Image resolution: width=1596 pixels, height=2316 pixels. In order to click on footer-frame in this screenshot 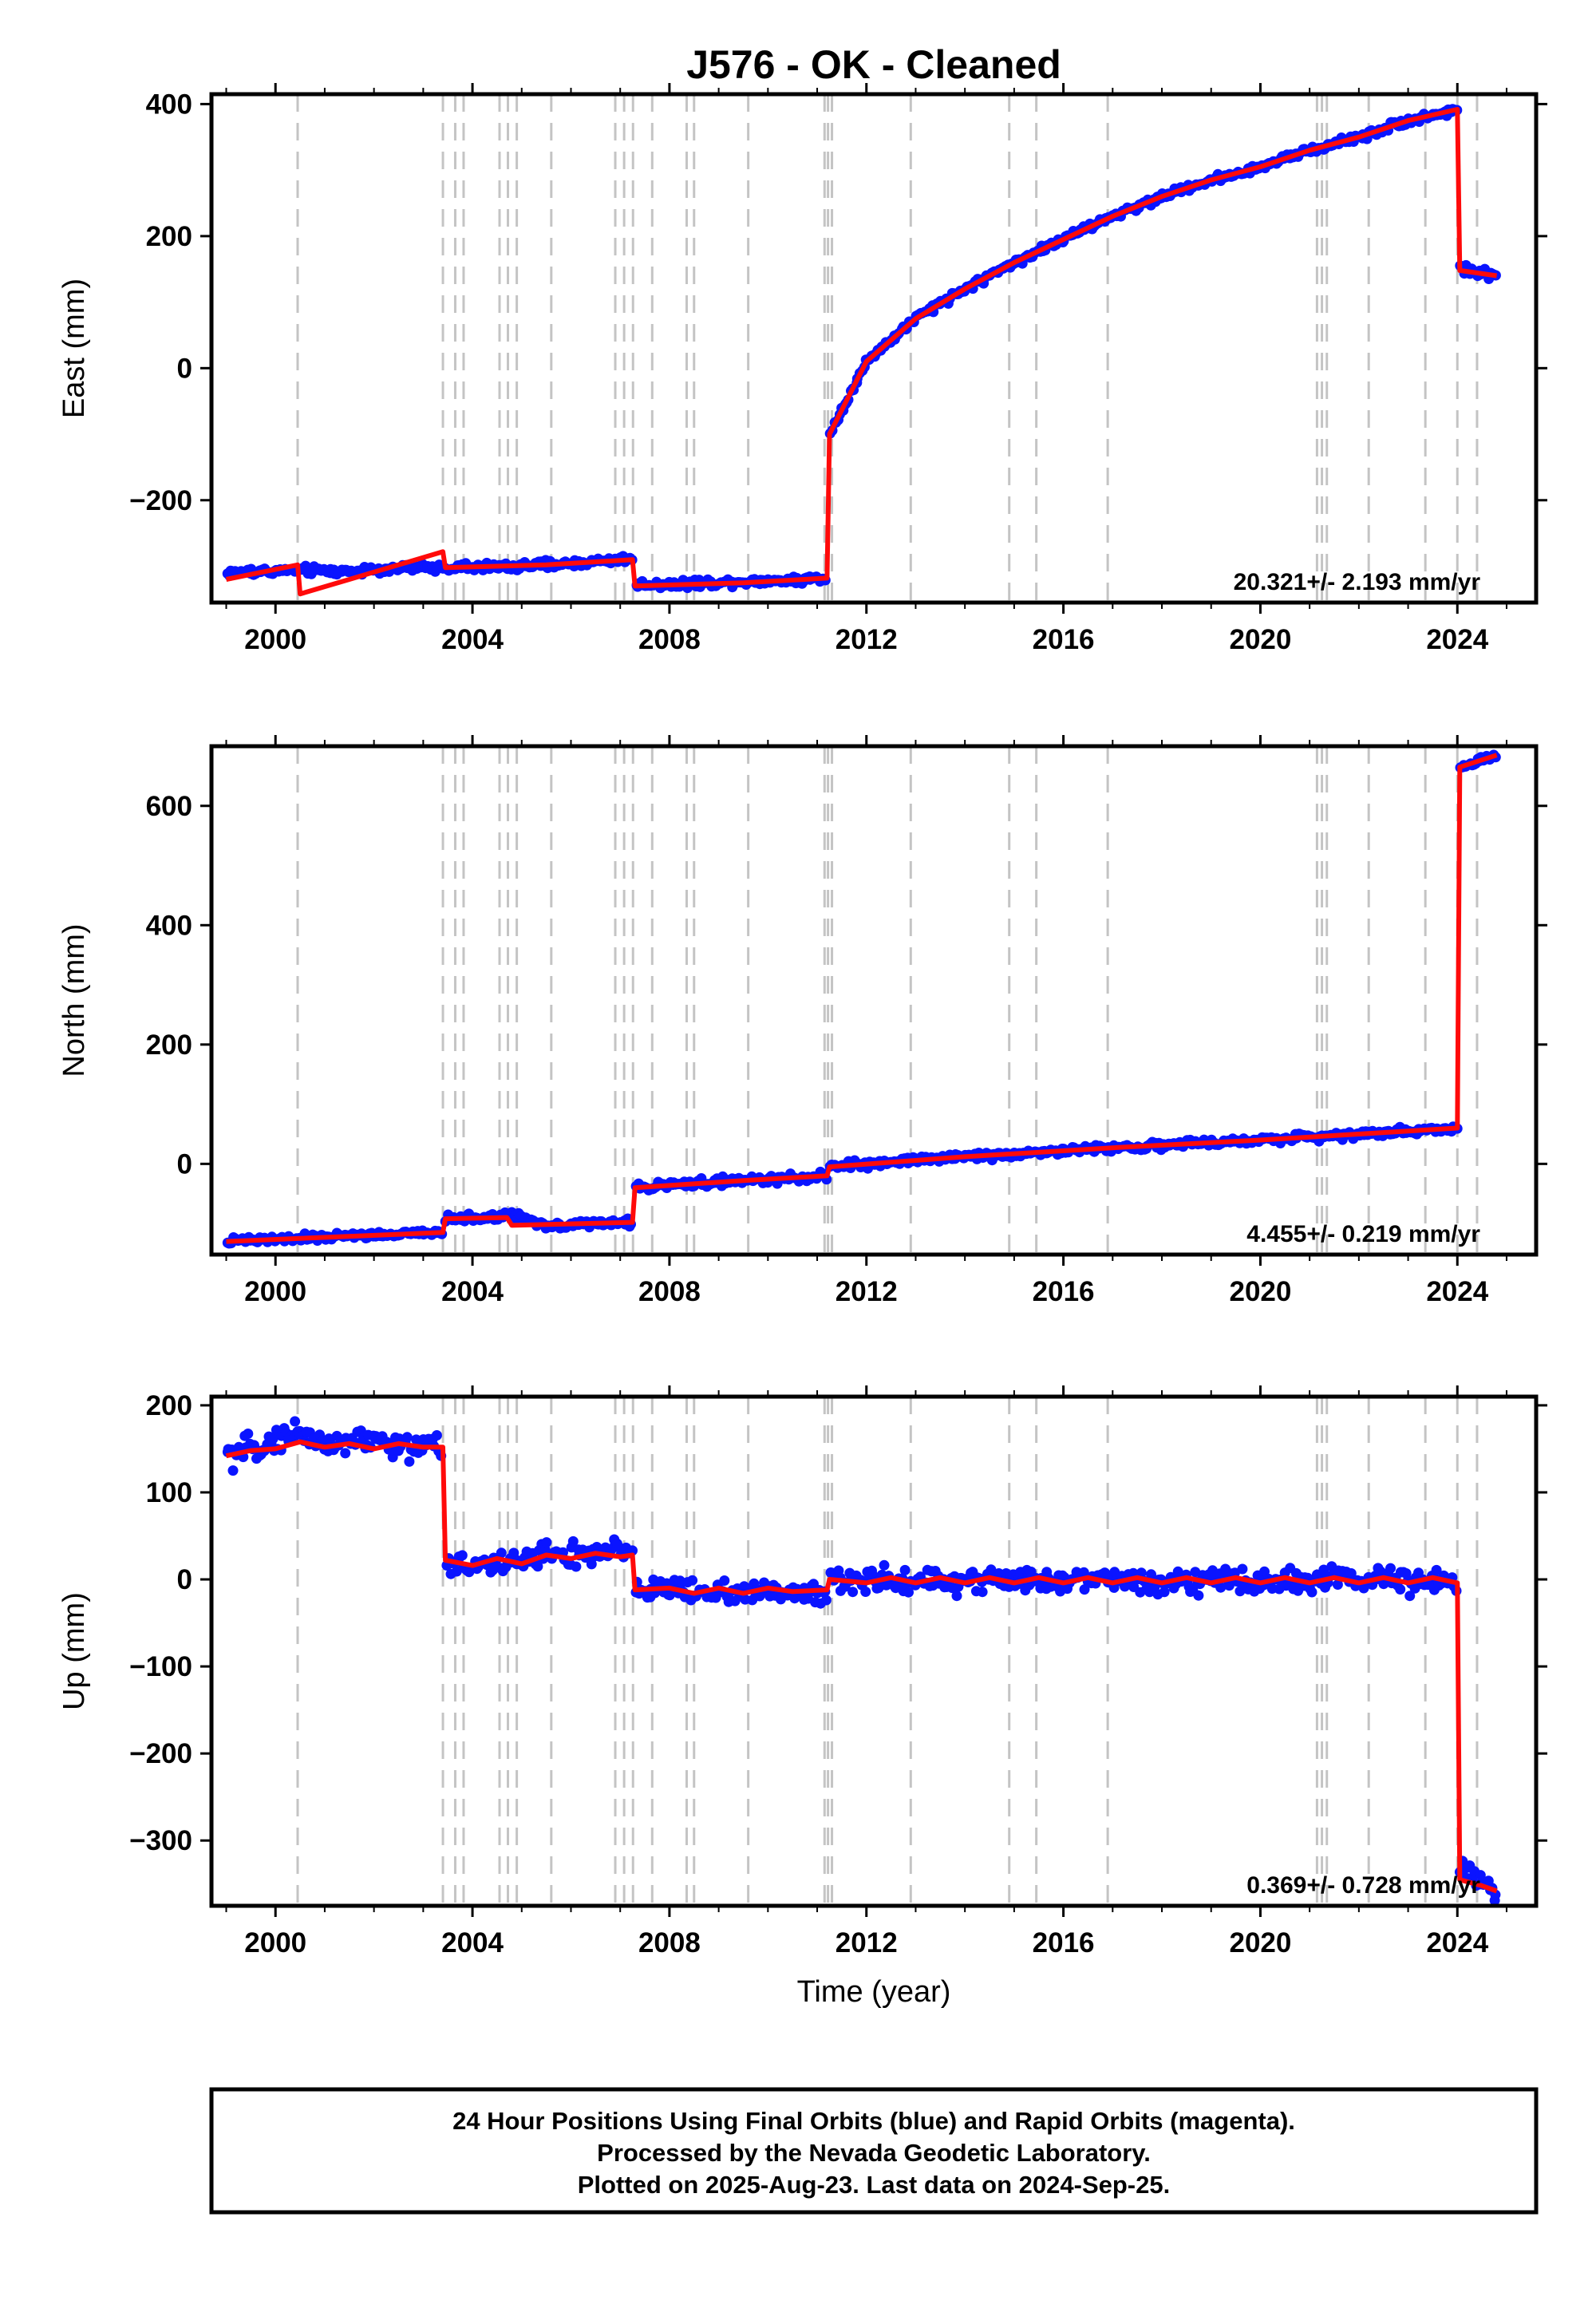, I will do `click(874, 2151)`.